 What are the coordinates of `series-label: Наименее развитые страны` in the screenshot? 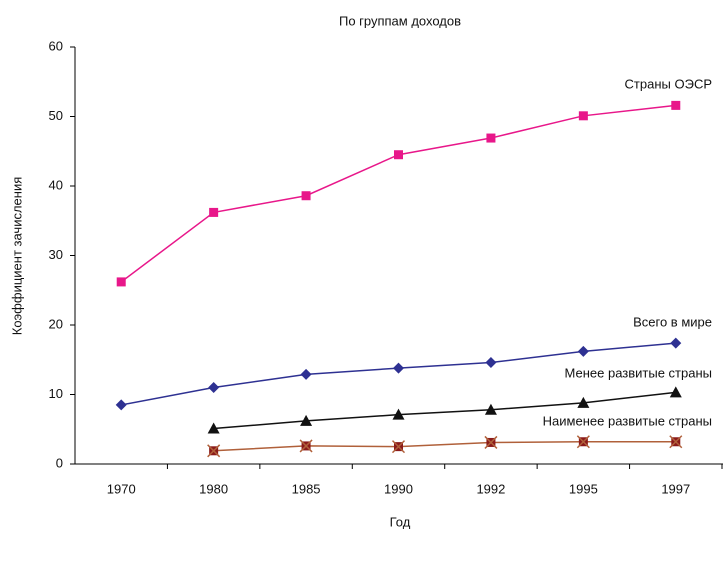 It's located at (627, 420).